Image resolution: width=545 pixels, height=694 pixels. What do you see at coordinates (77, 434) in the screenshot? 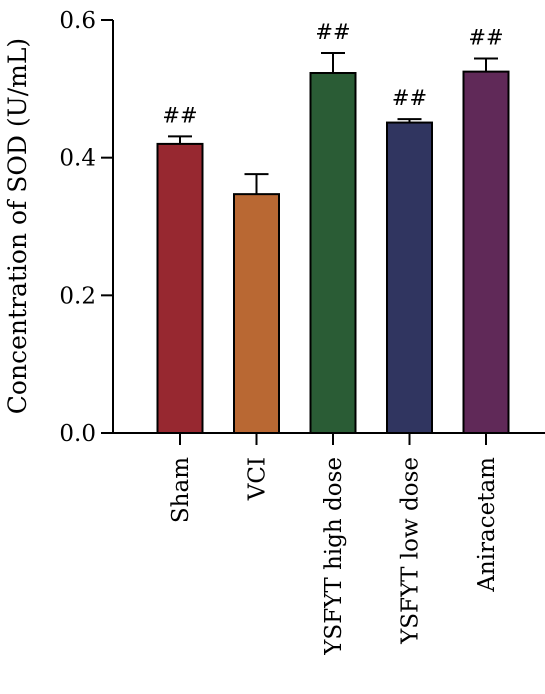
I see `y-tick-label: 0.0` at bounding box center [77, 434].